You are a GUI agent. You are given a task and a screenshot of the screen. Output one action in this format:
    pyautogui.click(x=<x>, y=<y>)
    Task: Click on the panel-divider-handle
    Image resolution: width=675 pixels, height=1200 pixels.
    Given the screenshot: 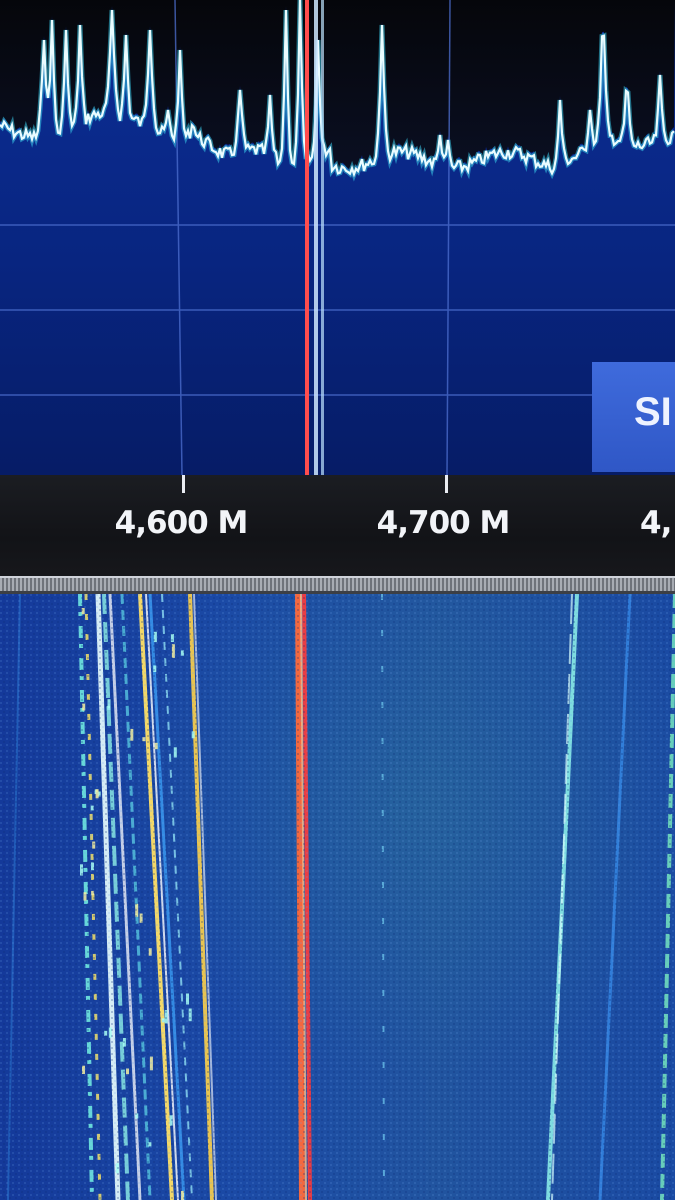 What is the action you would take?
    pyautogui.click(x=337, y=585)
    